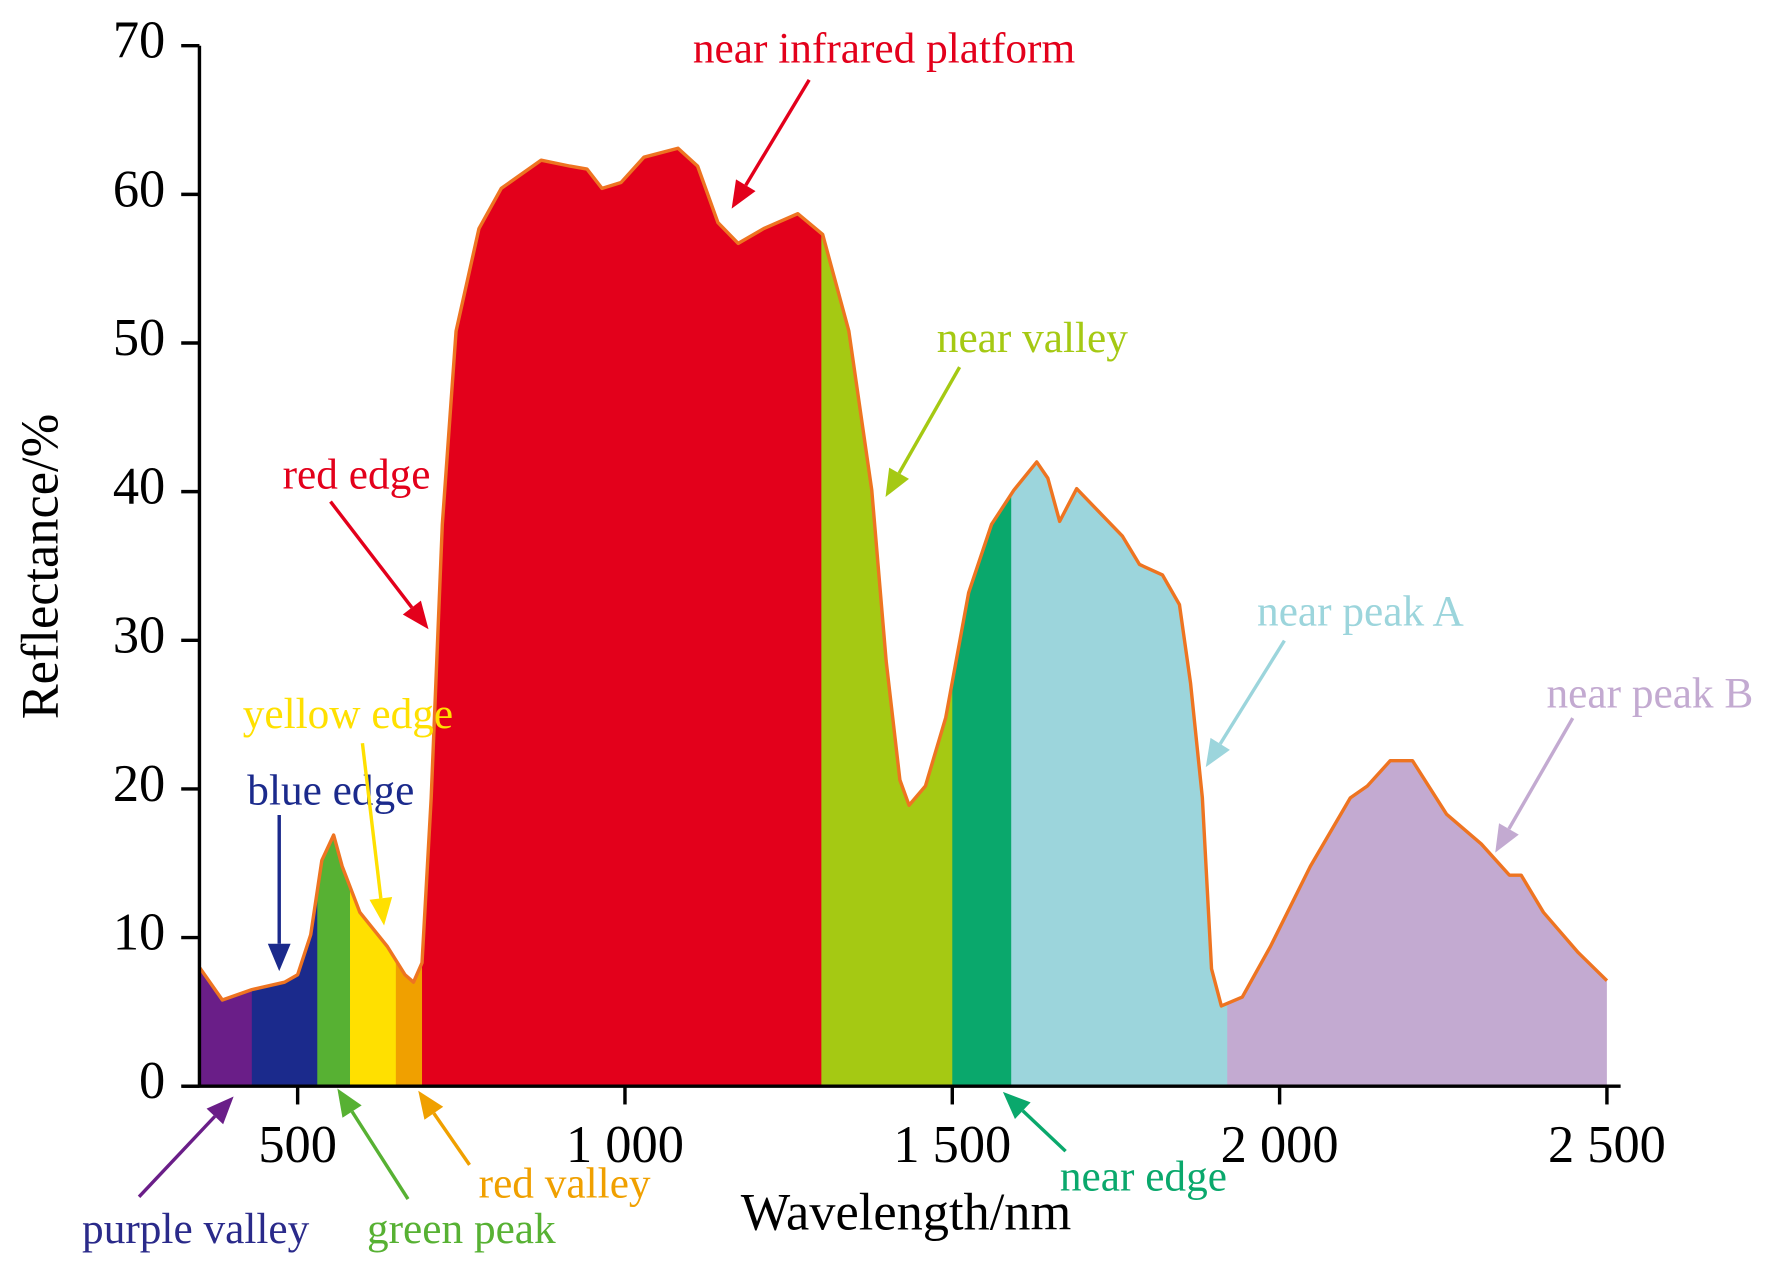  What do you see at coordinates (139, 487) in the screenshot?
I see `y-tick-label: 40` at bounding box center [139, 487].